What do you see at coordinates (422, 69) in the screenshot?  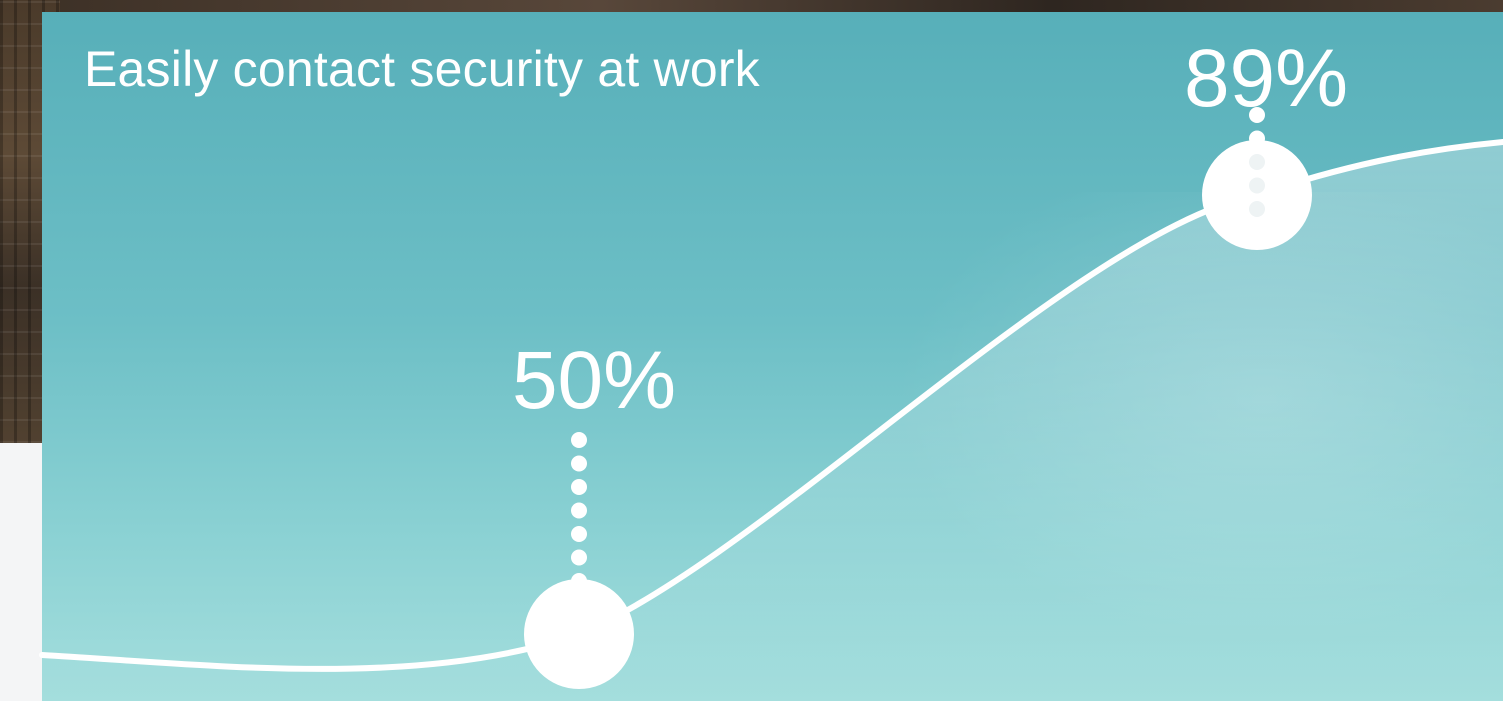 I see `chart-title: Easily contact security at work` at bounding box center [422, 69].